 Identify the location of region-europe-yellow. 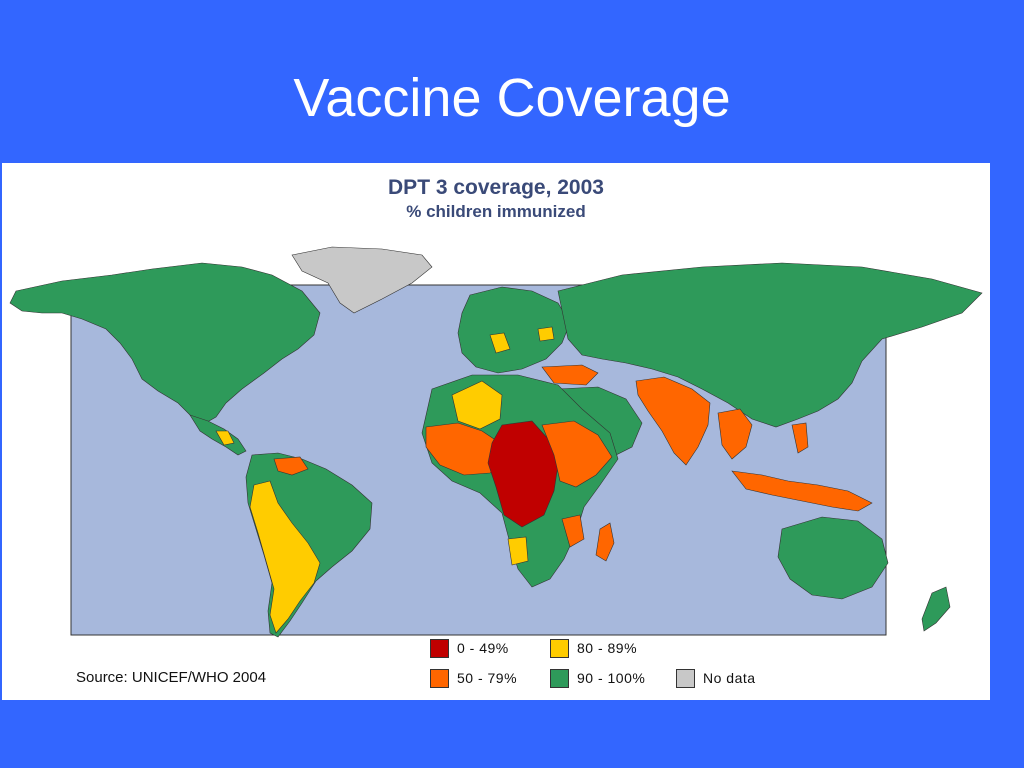
(500, 343).